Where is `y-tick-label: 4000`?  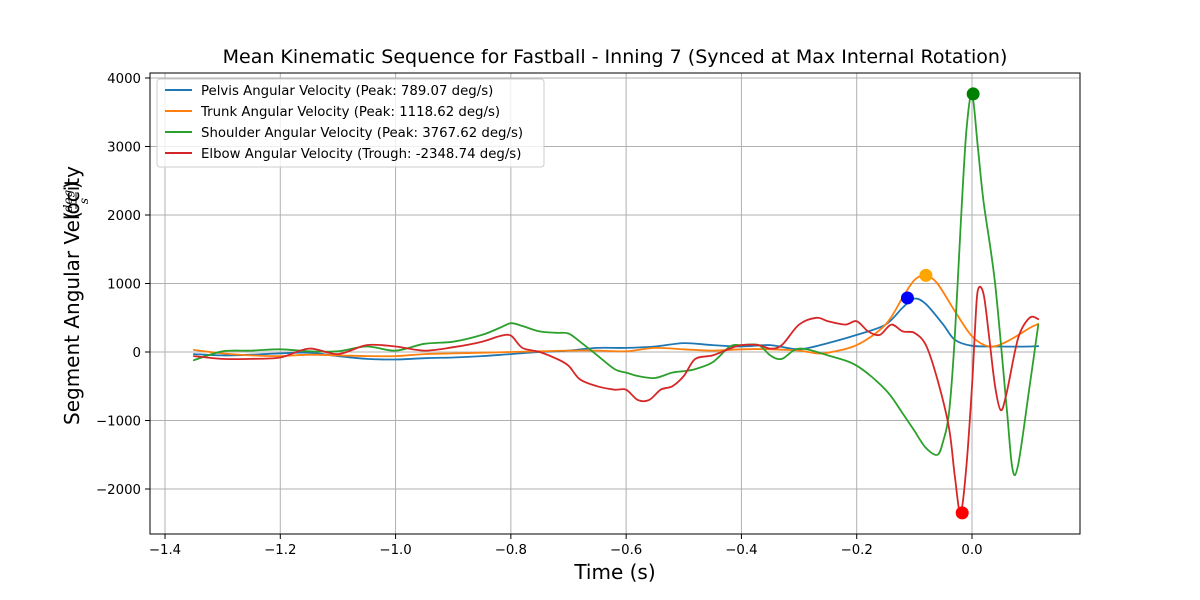
y-tick-label: 4000 is located at coordinates (124, 79).